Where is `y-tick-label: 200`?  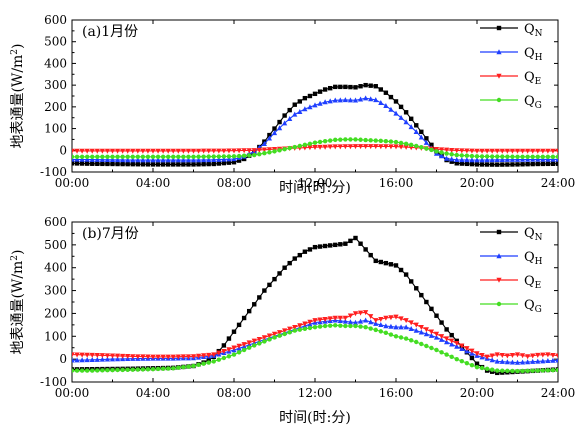 y-tick-label: 200 is located at coordinates (55, 107).